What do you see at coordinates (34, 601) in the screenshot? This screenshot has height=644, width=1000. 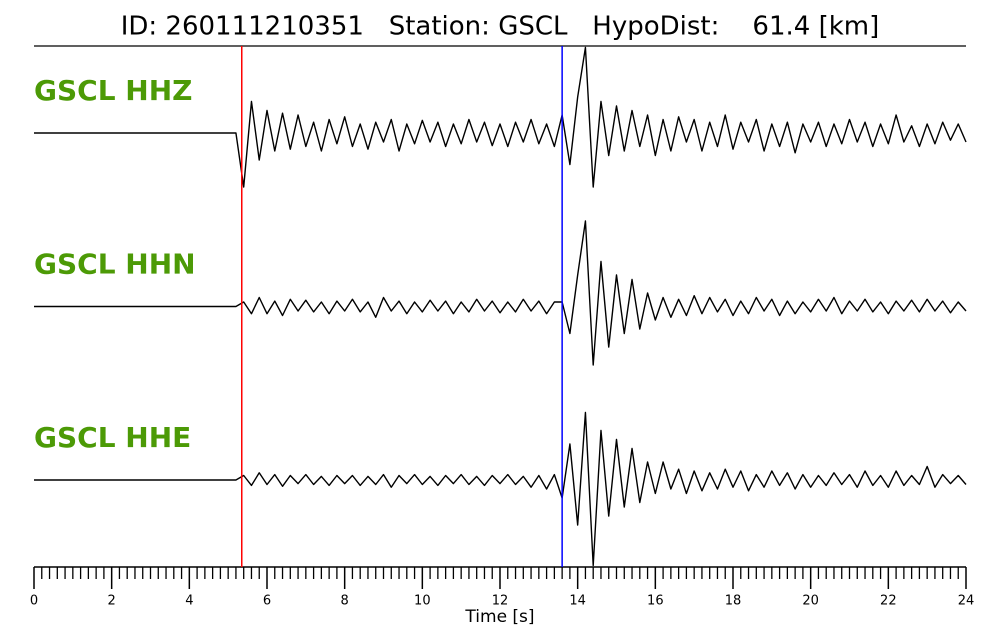 I see `x-tick-label: 0` at bounding box center [34, 601].